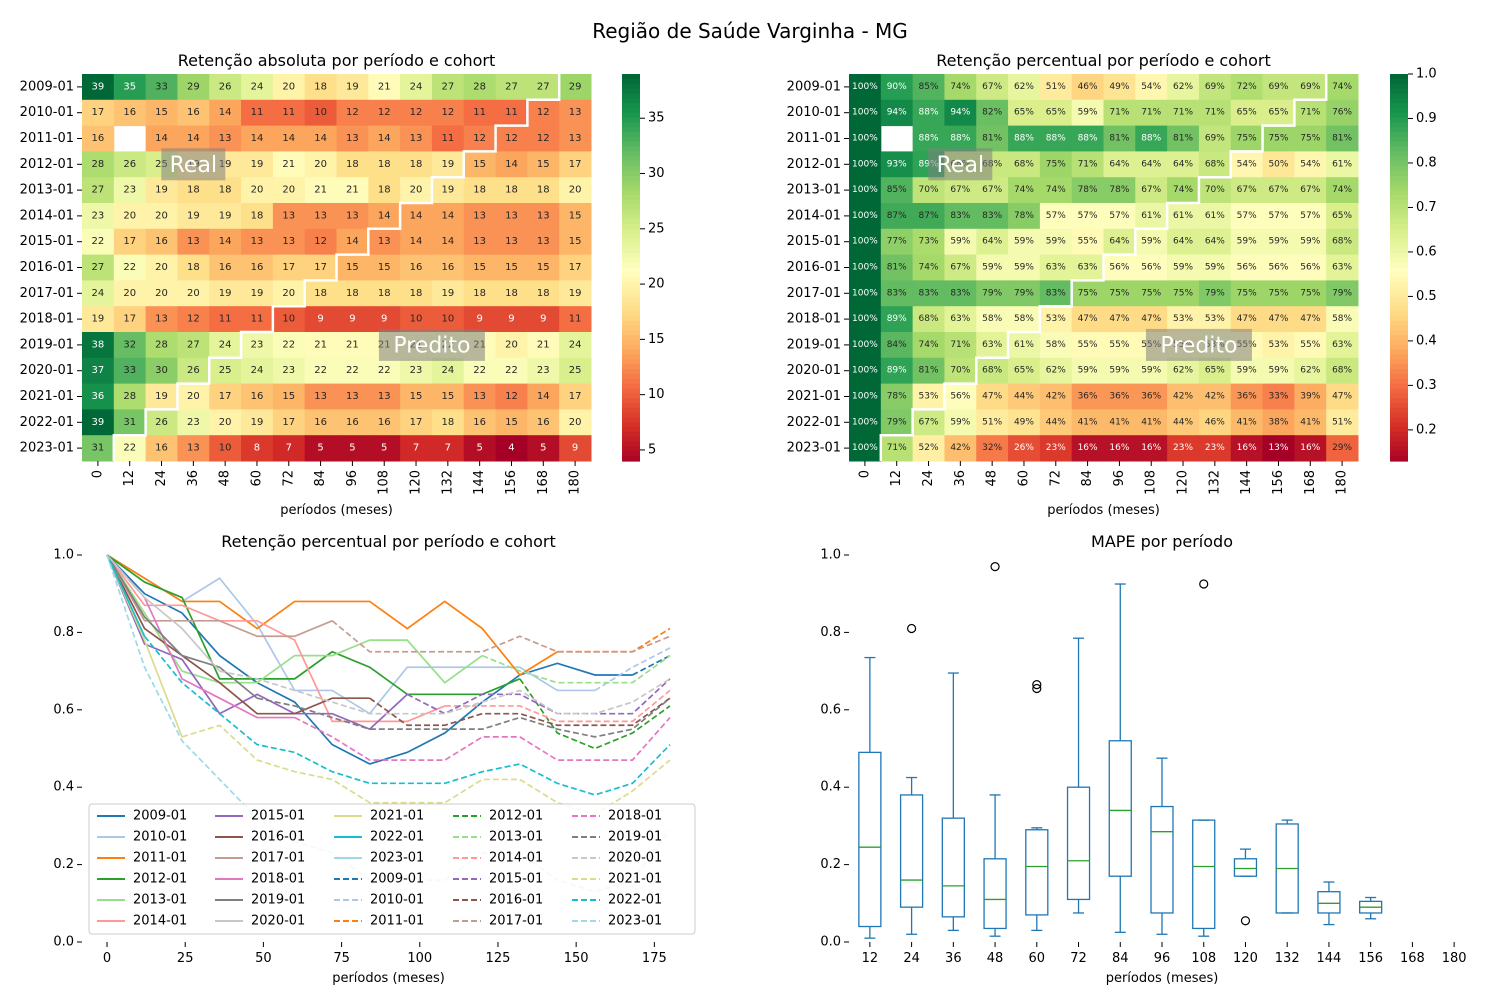 The height and width of the screenshot is (1000, 1500). What do you see at coordinates (479, 396) in the screenshot?
I see `cell-label: 13` at bounding box center [479, 396].